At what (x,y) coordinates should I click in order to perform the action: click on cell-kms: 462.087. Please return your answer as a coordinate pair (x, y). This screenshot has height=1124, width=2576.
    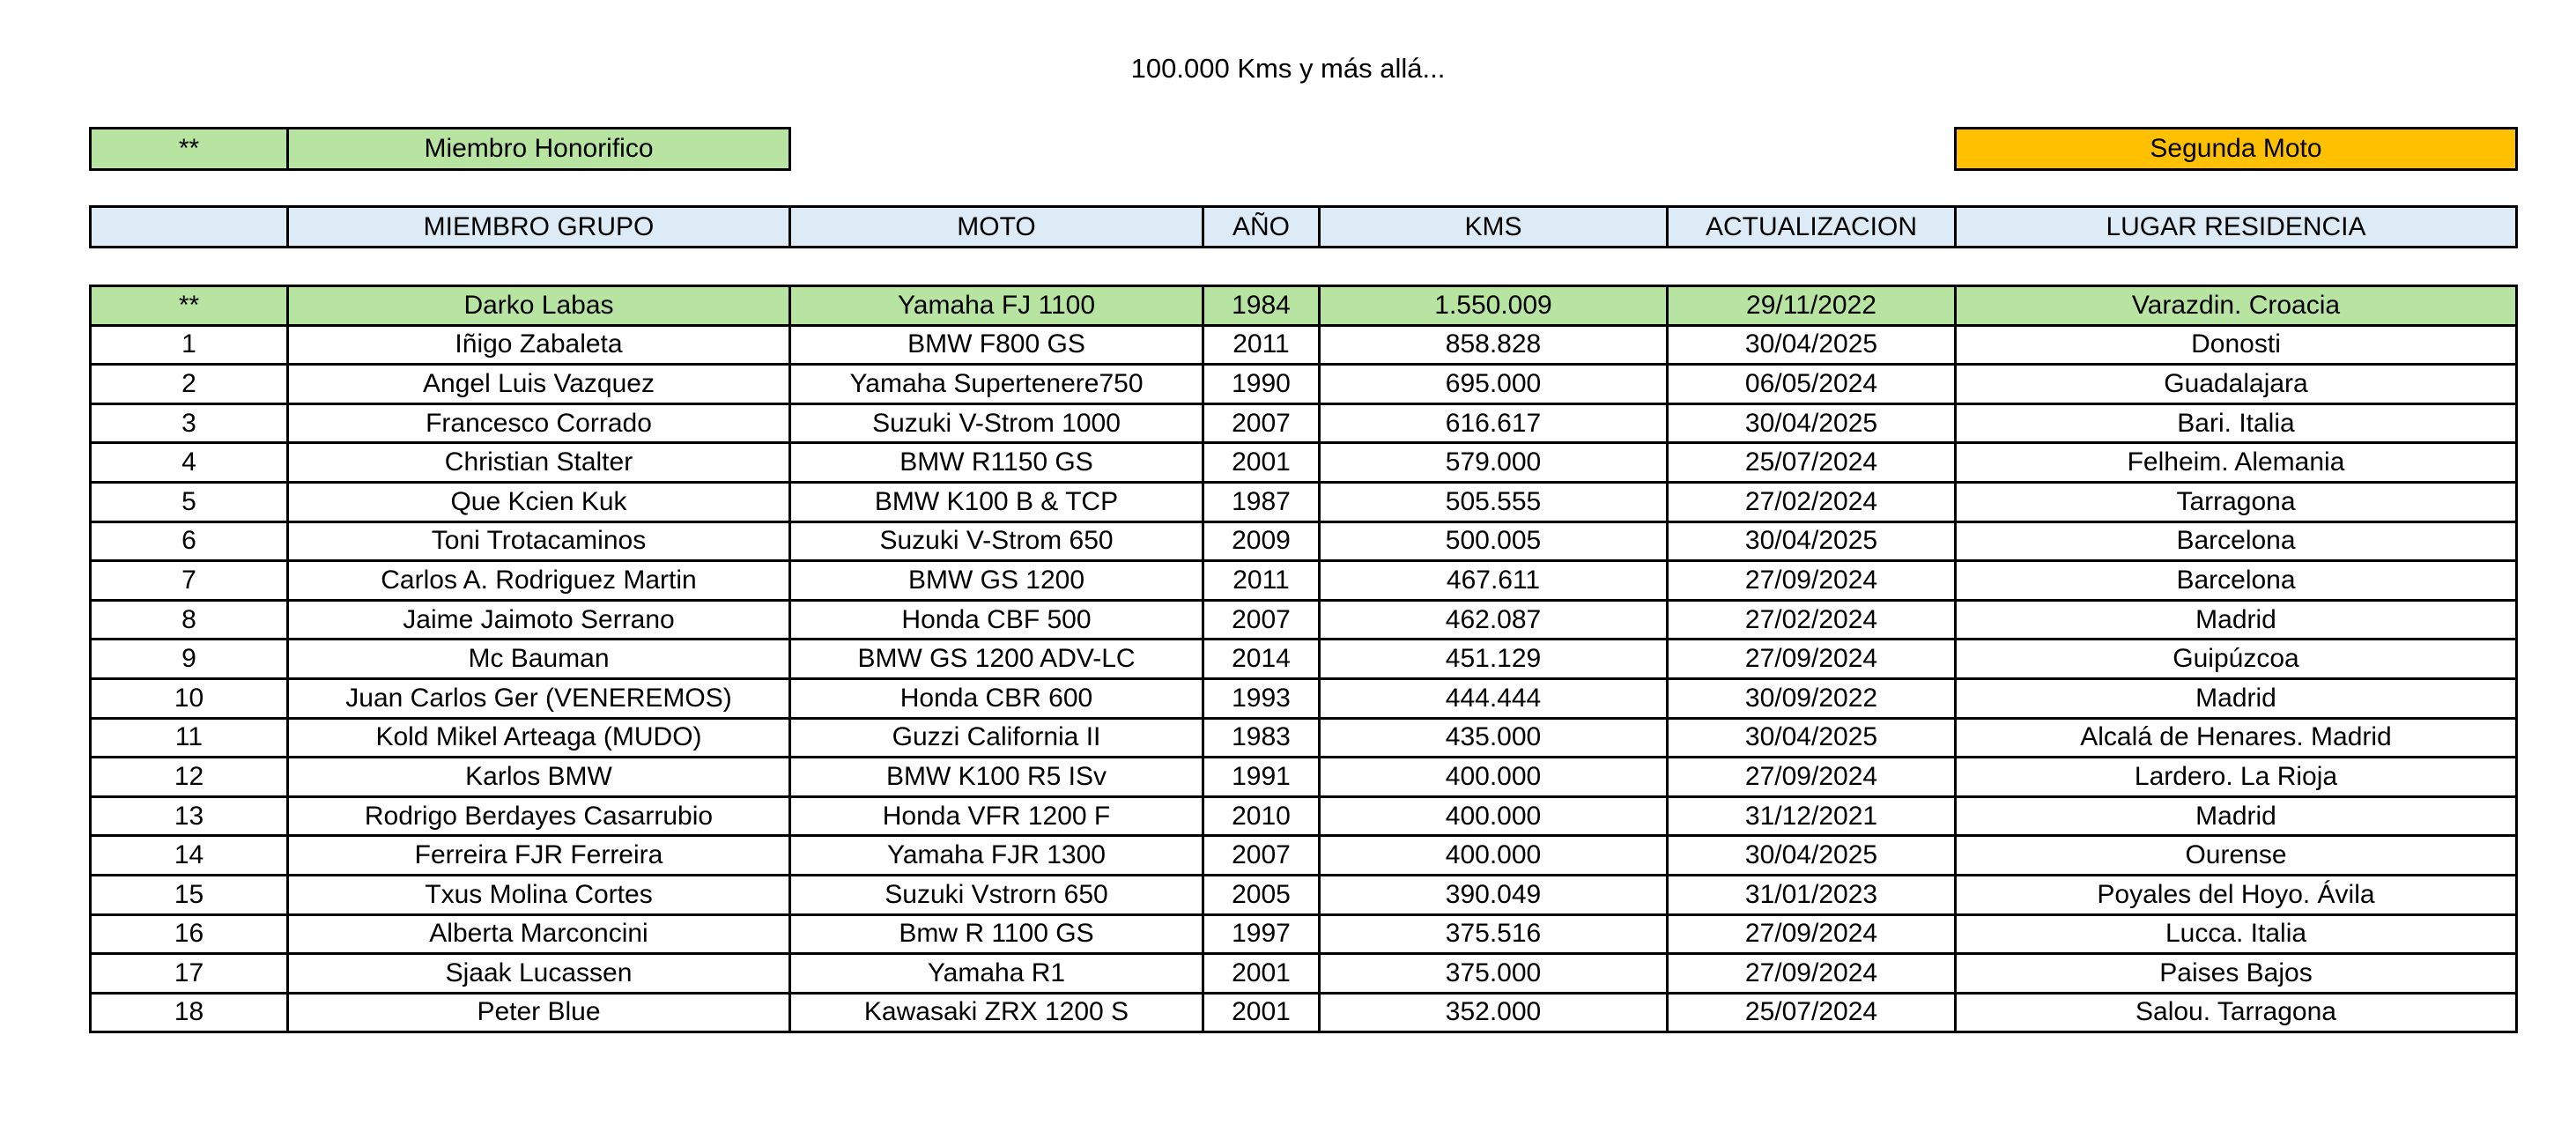
    Looking at the image, I should click on (1493, 619).